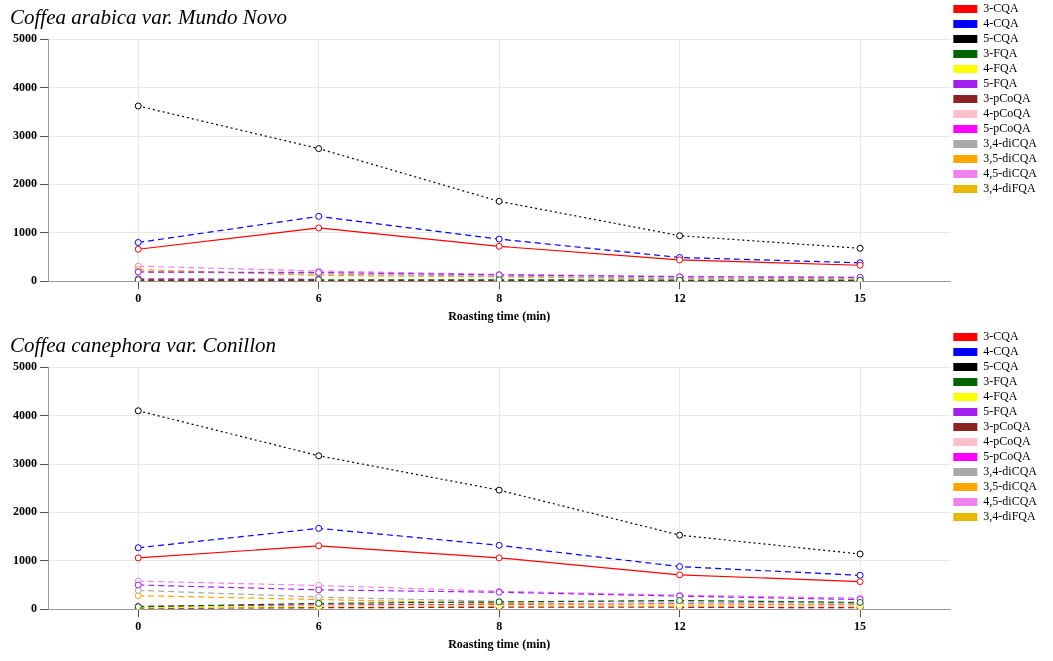 Image resolution: width=1053 pixels, height=661 pixels. Describe the element at coordinates (143, 345) in the screenshot. I see `chart-title: Coffea canephora var. Conillon` at that location.